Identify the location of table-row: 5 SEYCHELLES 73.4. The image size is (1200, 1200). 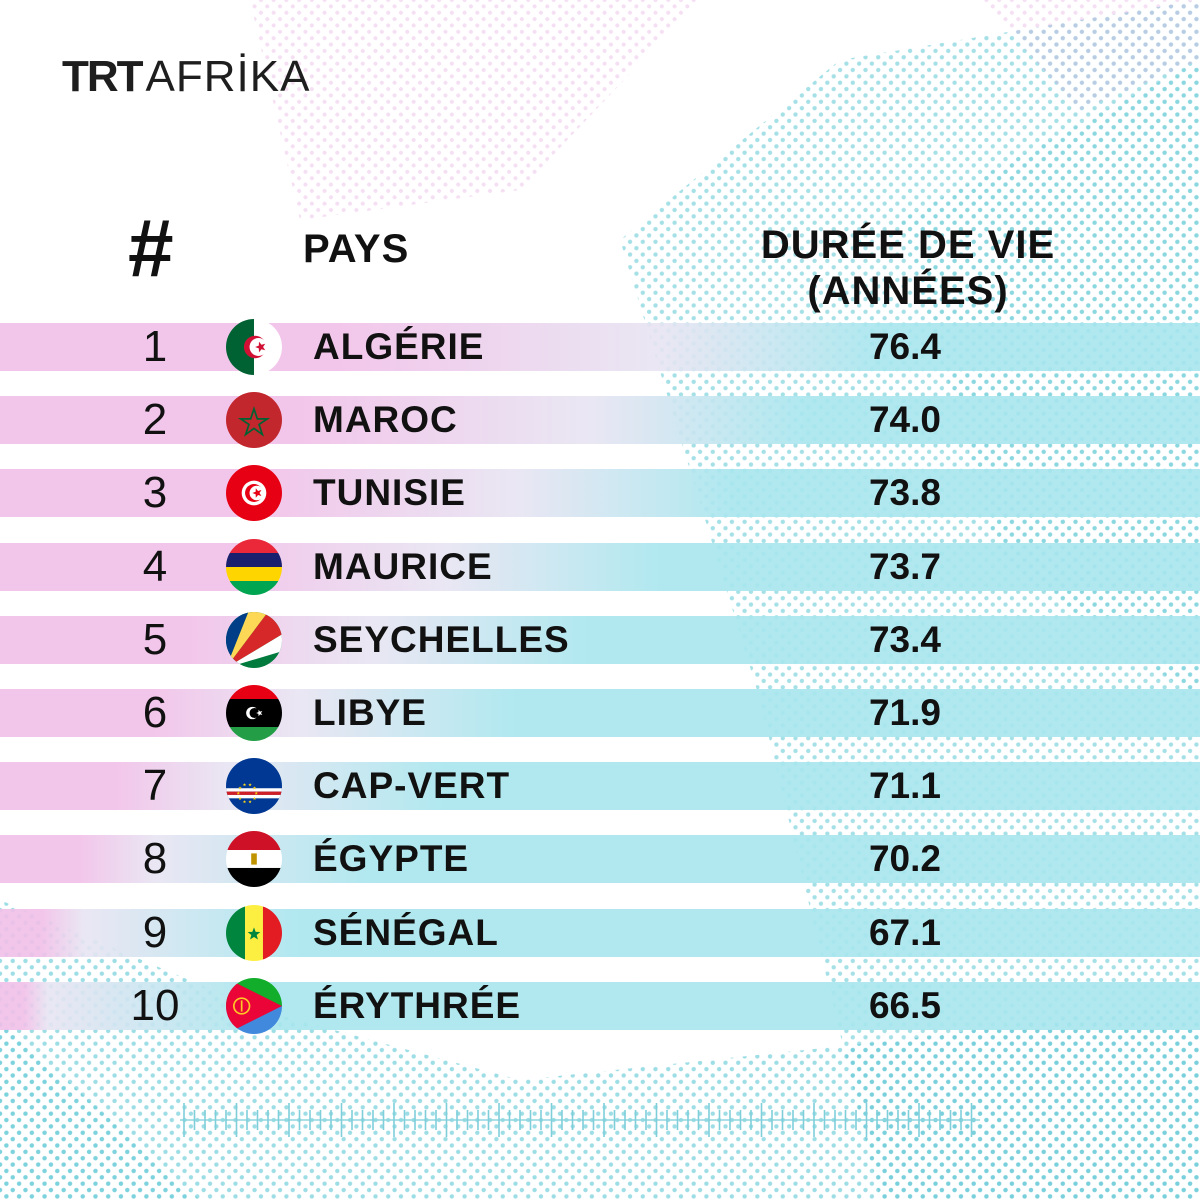
(600, 640).